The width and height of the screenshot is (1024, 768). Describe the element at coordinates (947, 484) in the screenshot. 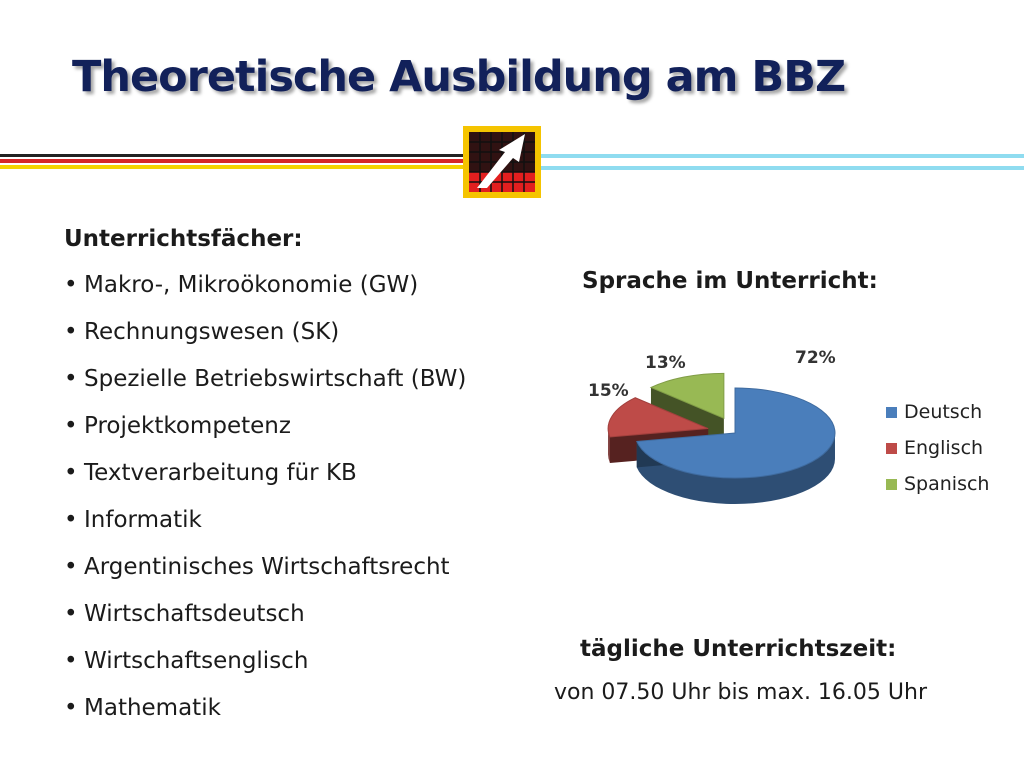

I see `legend-label: Spanisch` at that location.